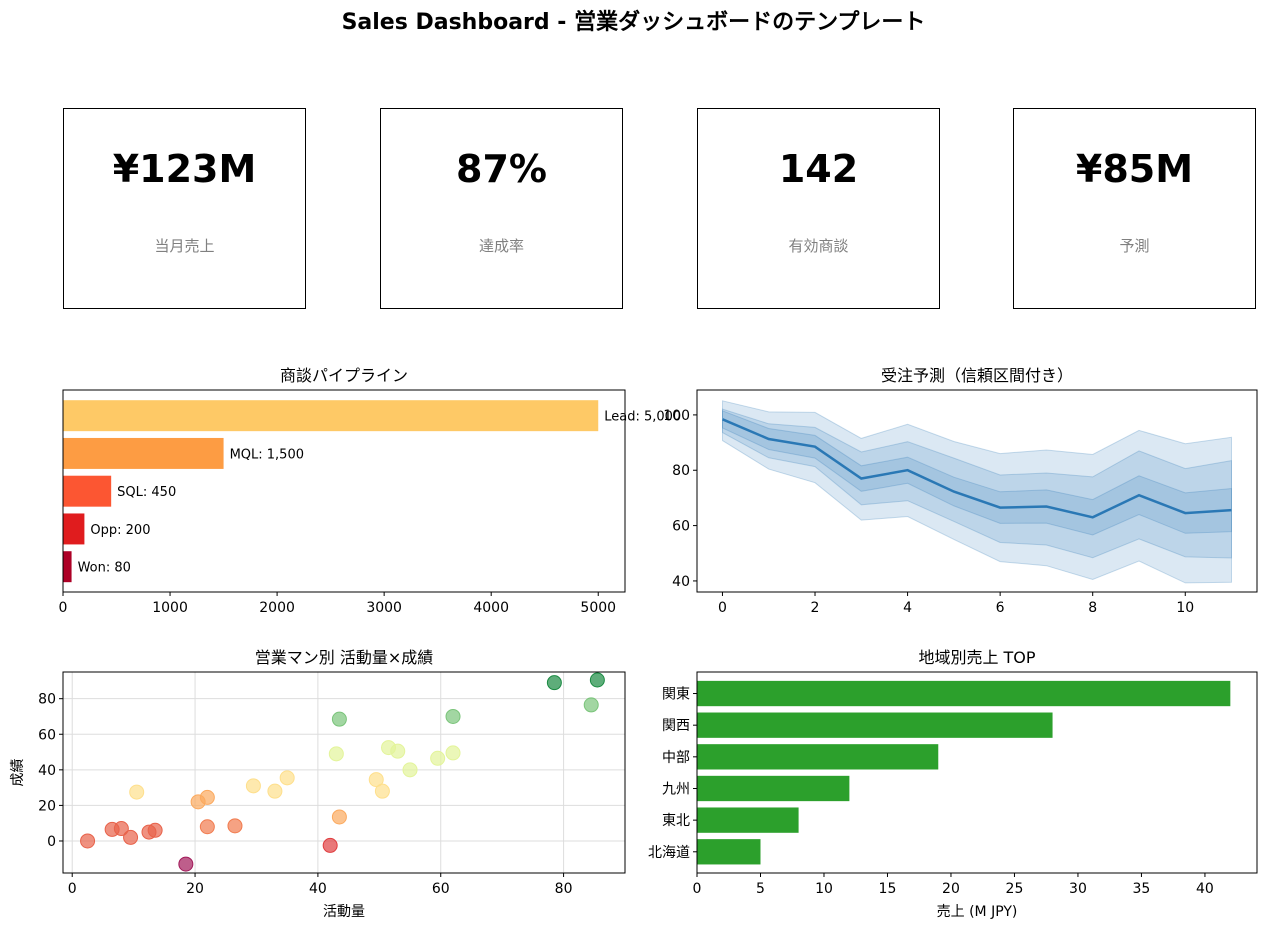  What do you see at coordinates (104, 568) in the screenshot?
I see `pipeline-data-label: Won: 80` at bounding box center [104, 568].